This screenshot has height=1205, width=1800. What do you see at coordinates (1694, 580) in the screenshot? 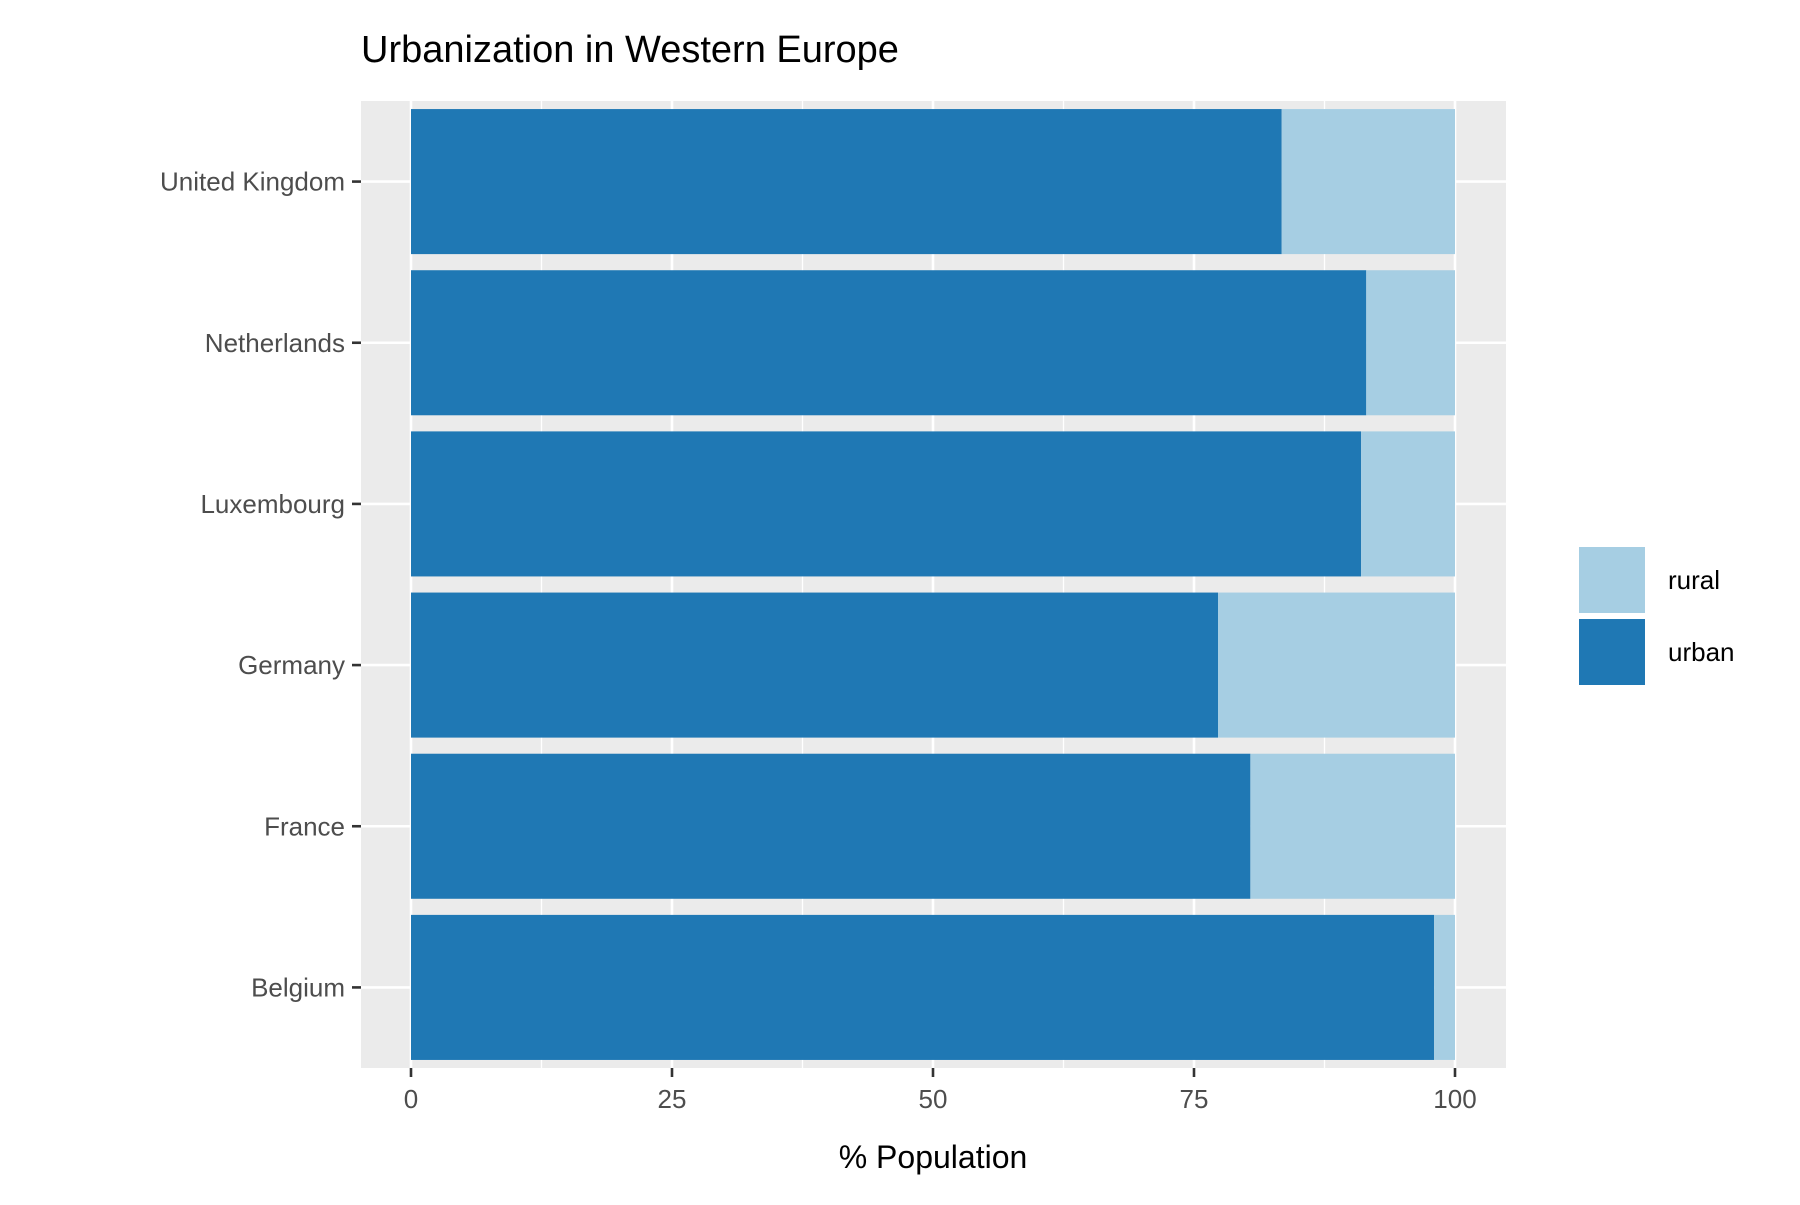
I see `legend-label-rural: rural` at bounding box center [1694, 580].